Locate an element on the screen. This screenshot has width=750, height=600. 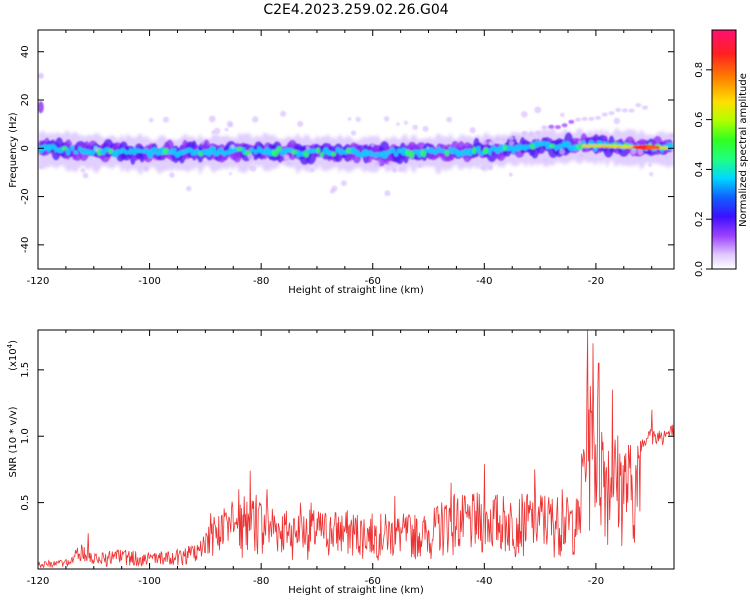
spectrogram-xtick-label: -20 is located at coordinates (596, 281).